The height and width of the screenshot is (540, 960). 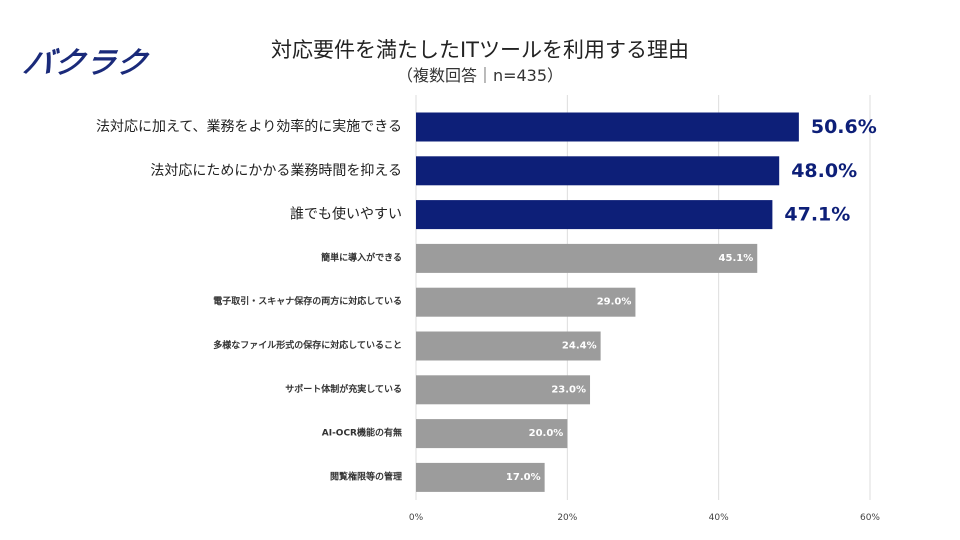 What do you see at coordinates (366, 476) in the screenshot?
I see `category-label: 閲覧権限等の管理` at bounding box center [366, 476].